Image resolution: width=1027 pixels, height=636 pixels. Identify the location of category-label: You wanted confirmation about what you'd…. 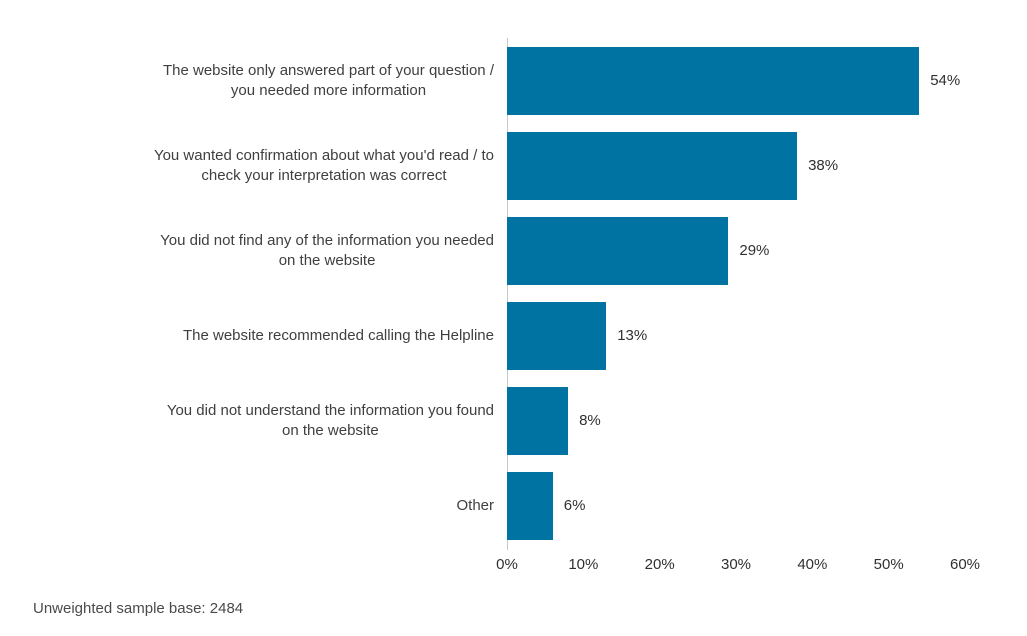
(323, 165).